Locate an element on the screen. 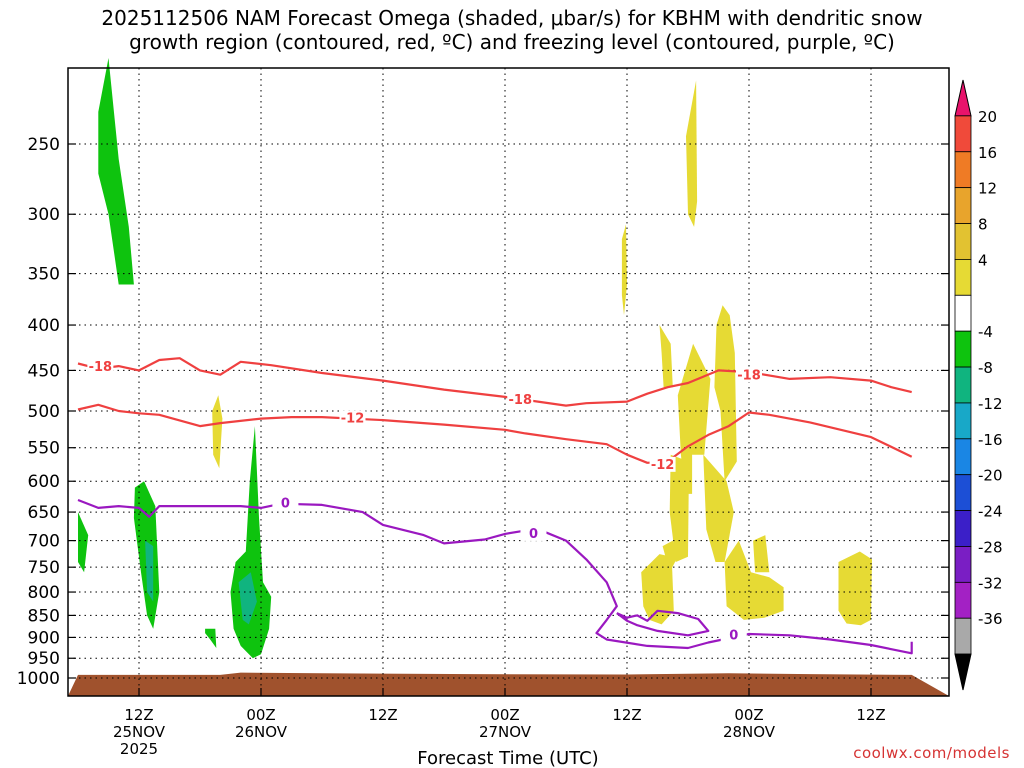 The height and width of the screenshot is (768, 1024). y-tick-label-400: 400 is located at coordinates (44, 326).